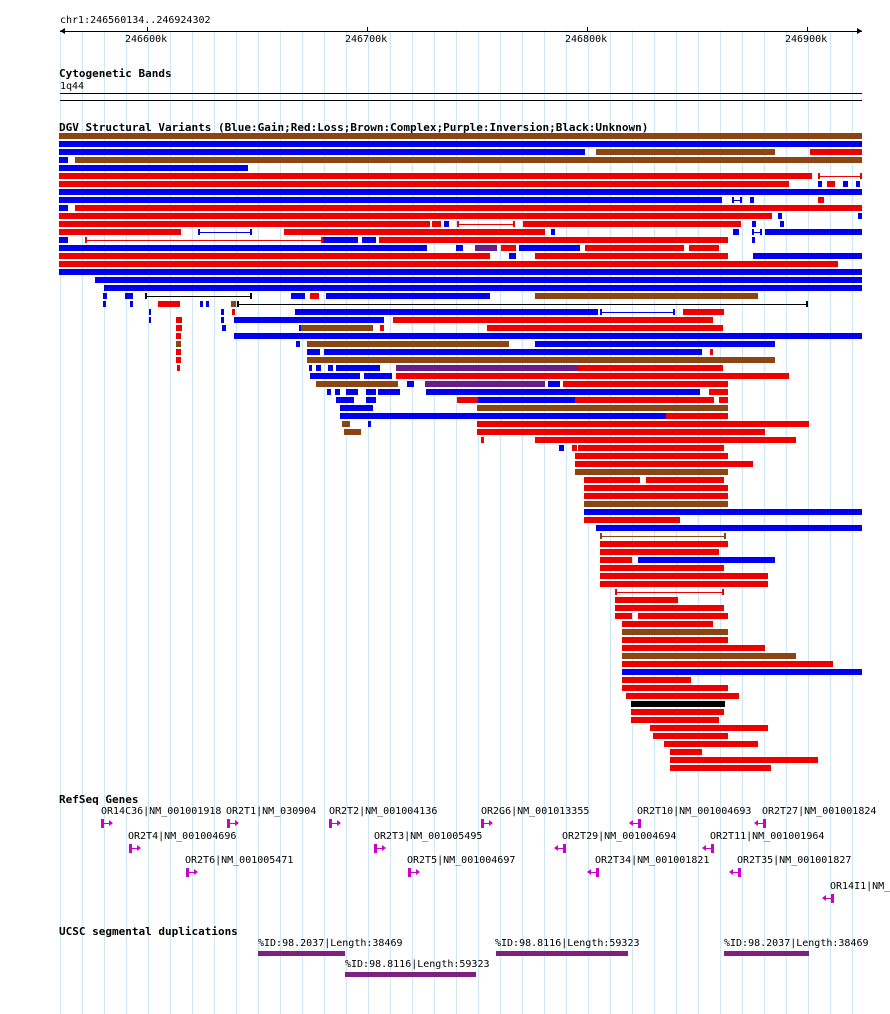 This screenshot has width=890, height=1014. What do you see at coordinates (819, 176) in the screenshot?
I see `loss-variant-end` at bounding box center [819, 176].